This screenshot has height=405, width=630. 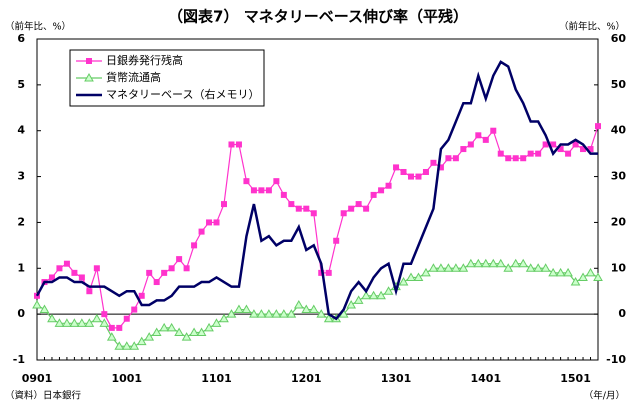 I want to click on y2-tick-label: 60, so click(x=619, y=38).